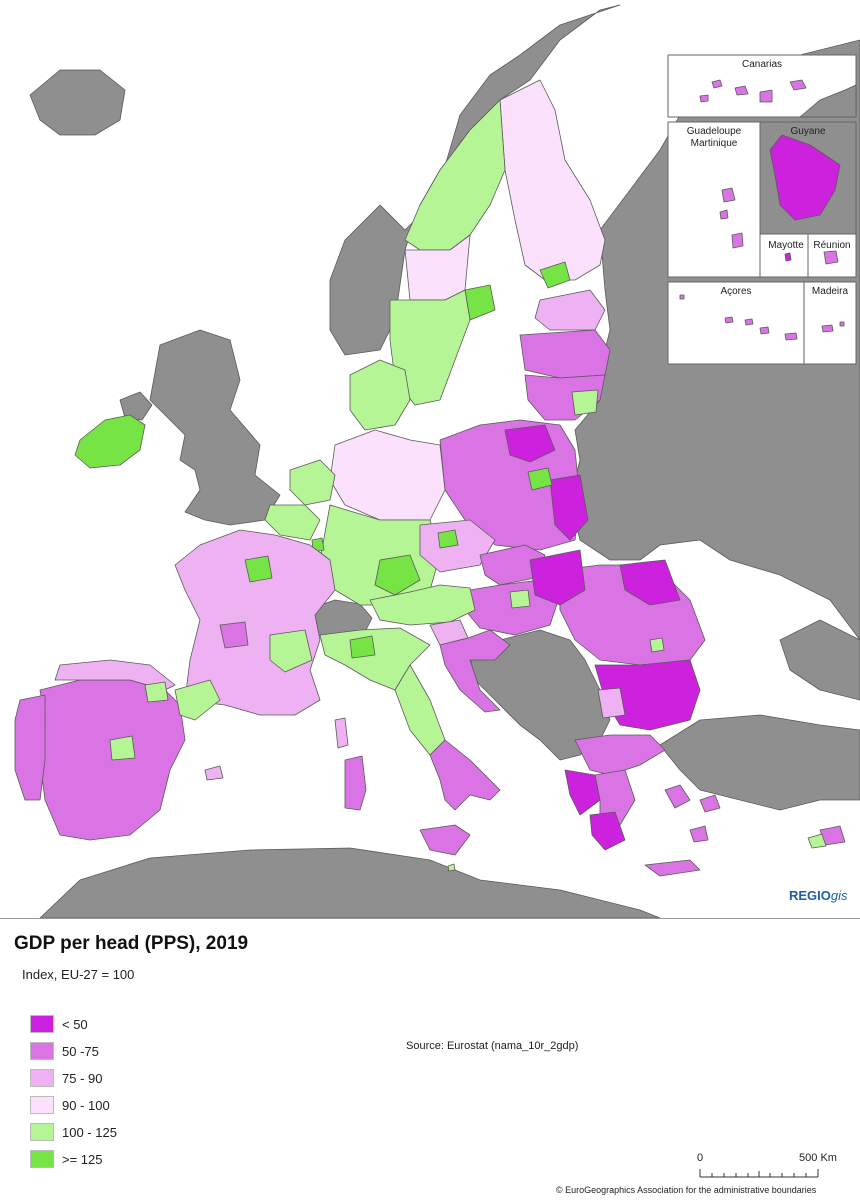 The height and width of the screenshot is (1201, 860). What do you see at coordinates (122, 748) in the screenshot?
I see `region-madrid` at bounding box center [122, 748].